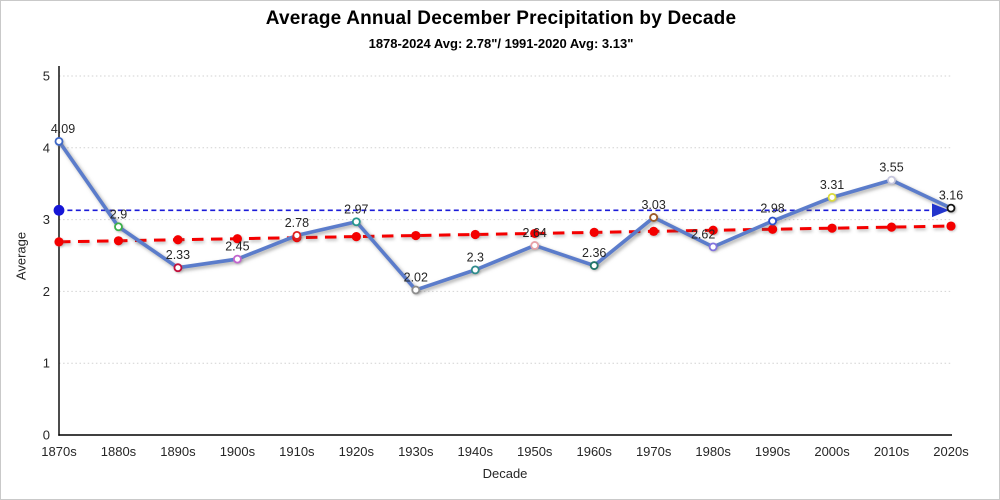  Describe the element at coordinates (178, 451) in the screenshot. I see `x-tick-label: 1890s` at that location.